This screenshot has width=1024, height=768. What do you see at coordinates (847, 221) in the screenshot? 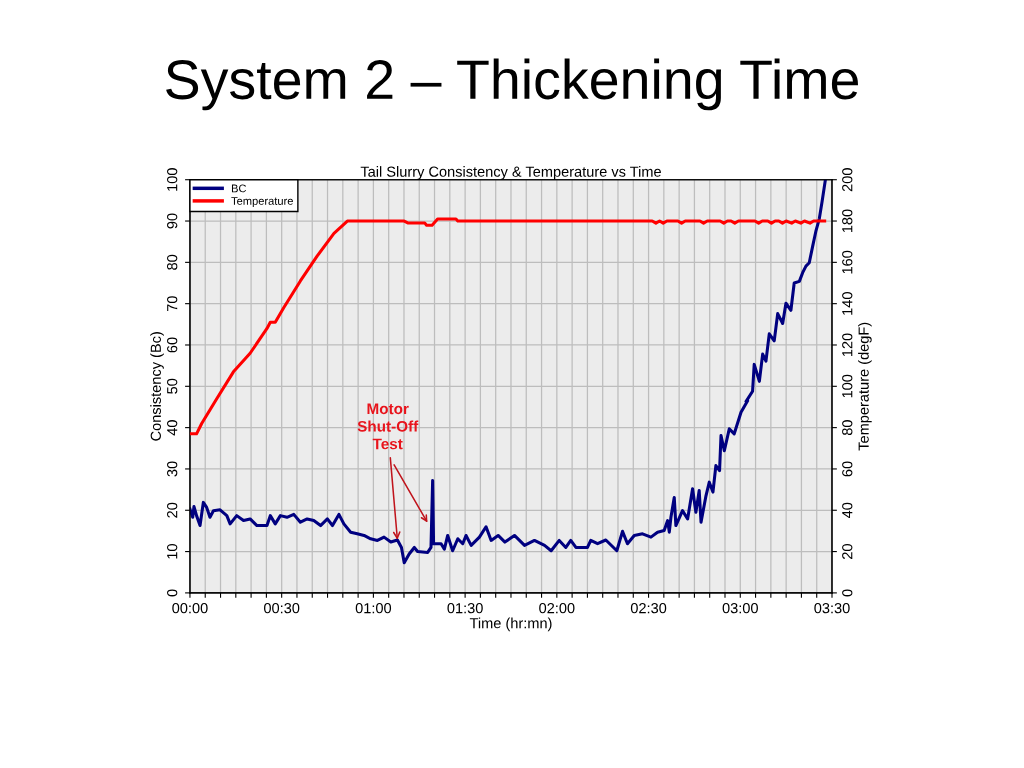
I see `y2-tick-label: 180` at bounding box center [847, 221].